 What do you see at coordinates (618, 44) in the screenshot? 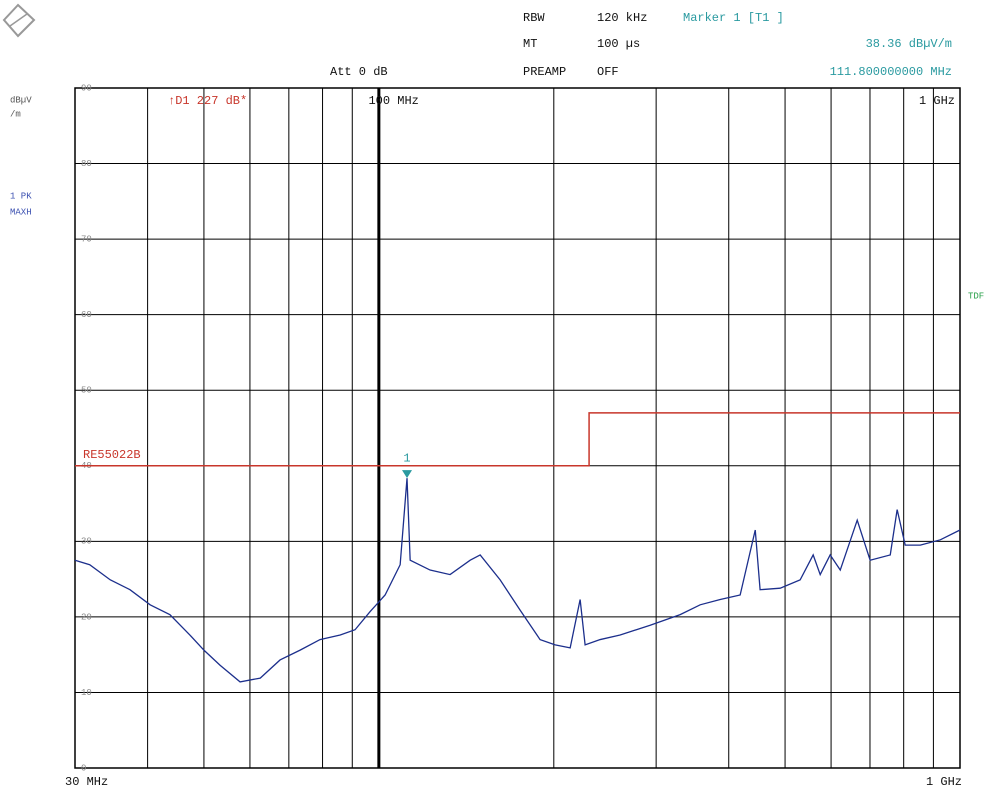
I see `header-value: 100 µs` at bounding box center [618, 44].